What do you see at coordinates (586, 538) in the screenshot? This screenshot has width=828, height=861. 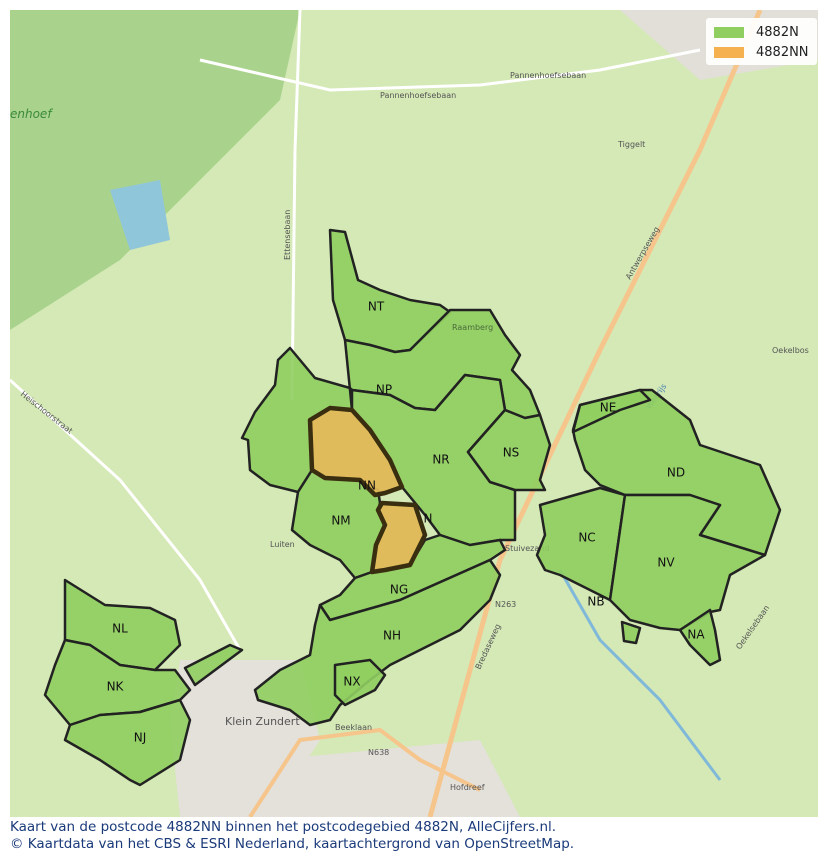 I see `region-label: NC` at bounding box center [586, 538].